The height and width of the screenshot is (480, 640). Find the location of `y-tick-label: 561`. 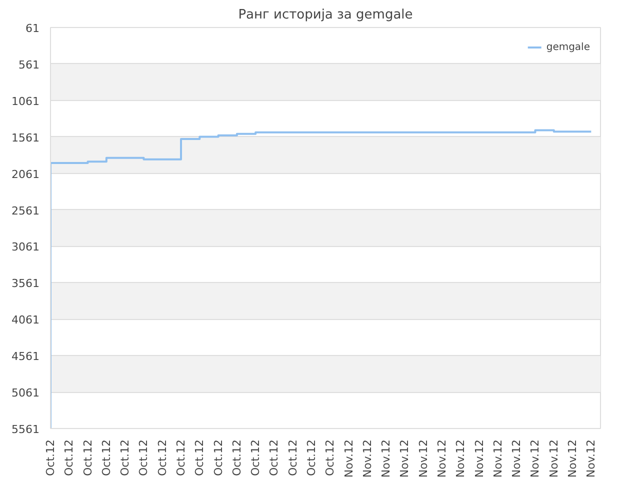

y-tick-label: 561 is located at coordinates (29, 65).